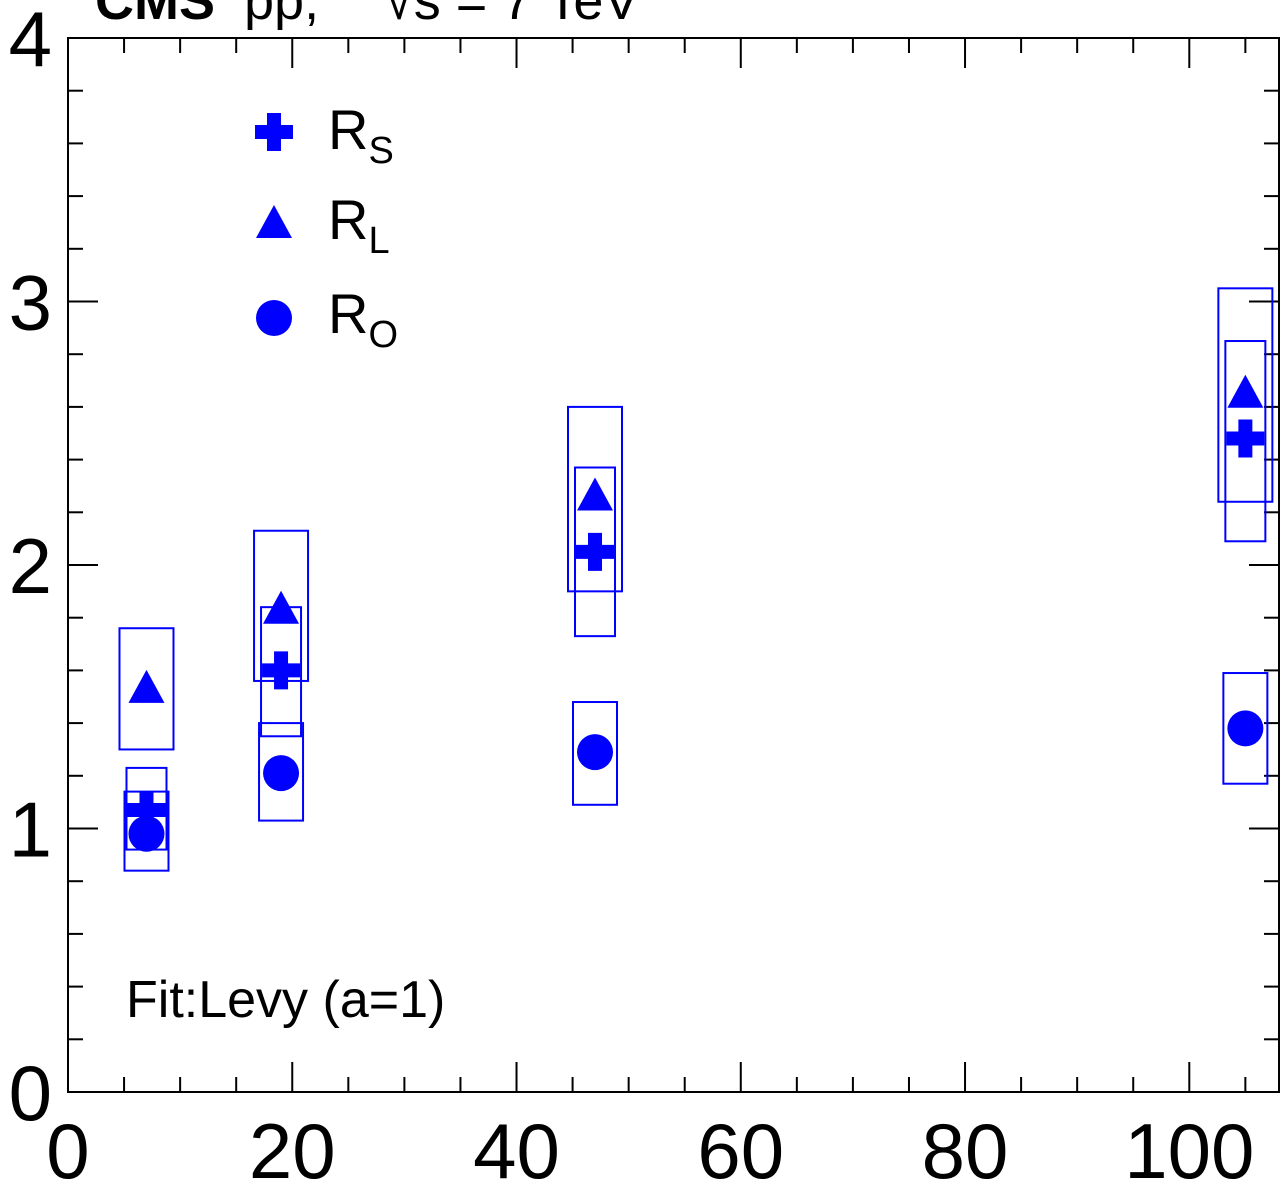  What do you see at coordinates (359, 225) in the screenshot?
I see `legend-label-rl: RL` at bounding box center [359, 225].